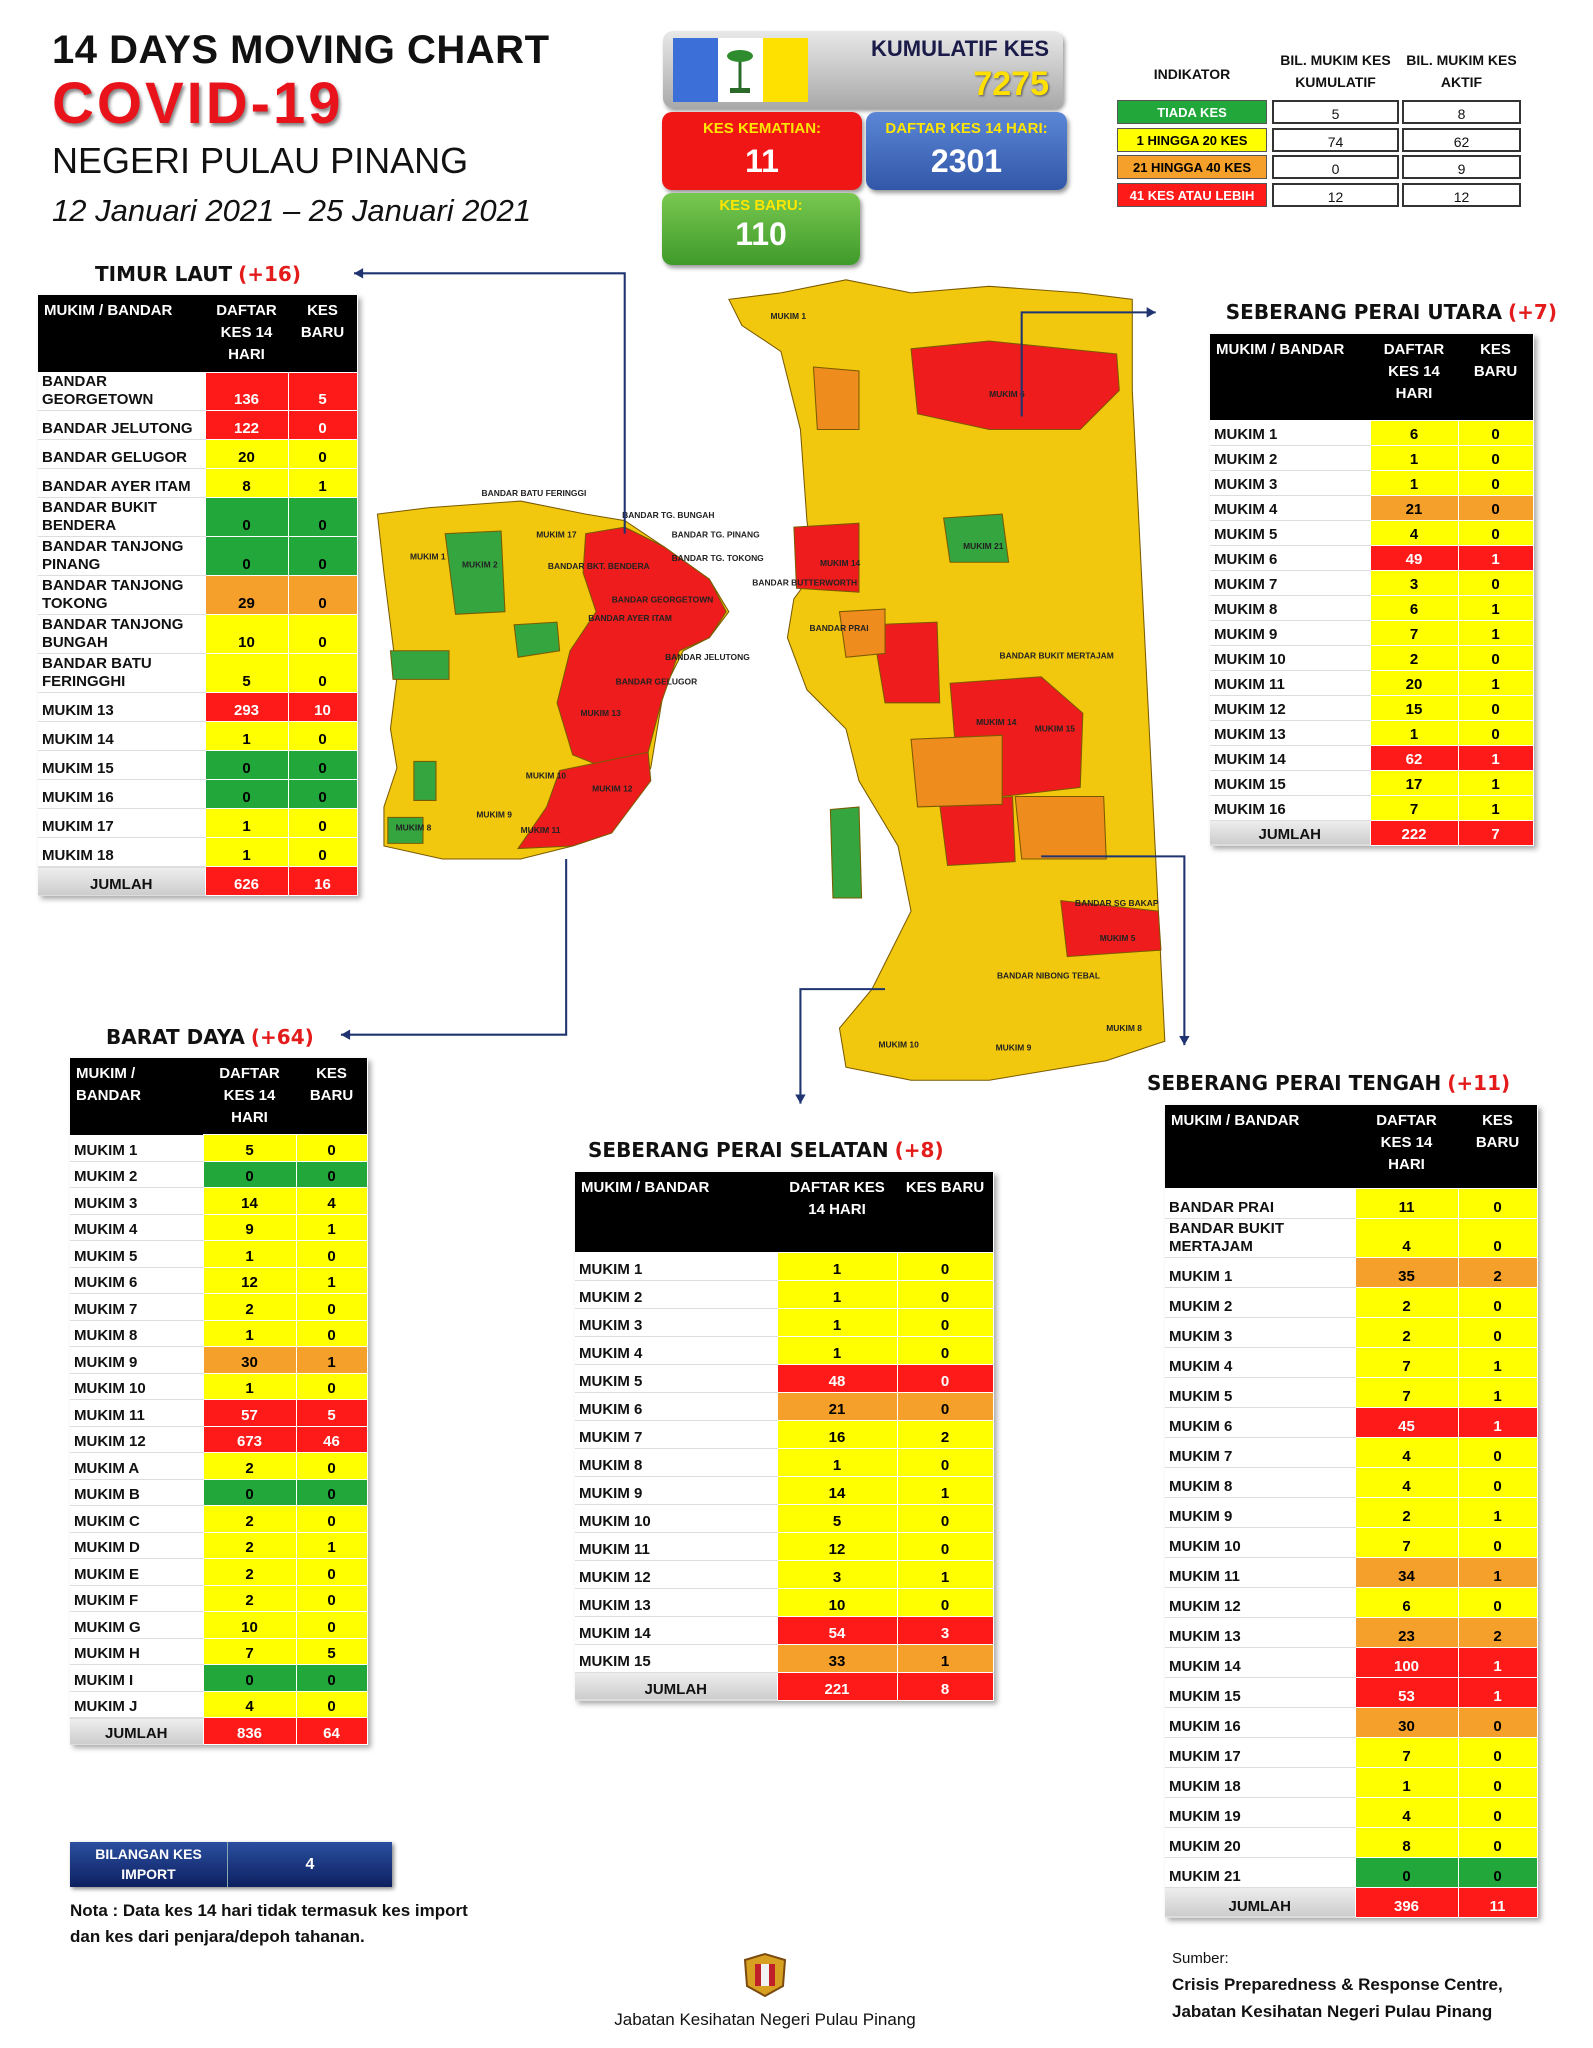  Describe the element at coordinates (121, 794) in the screenshot. I see `row-label: MUKIM 16` at that location.